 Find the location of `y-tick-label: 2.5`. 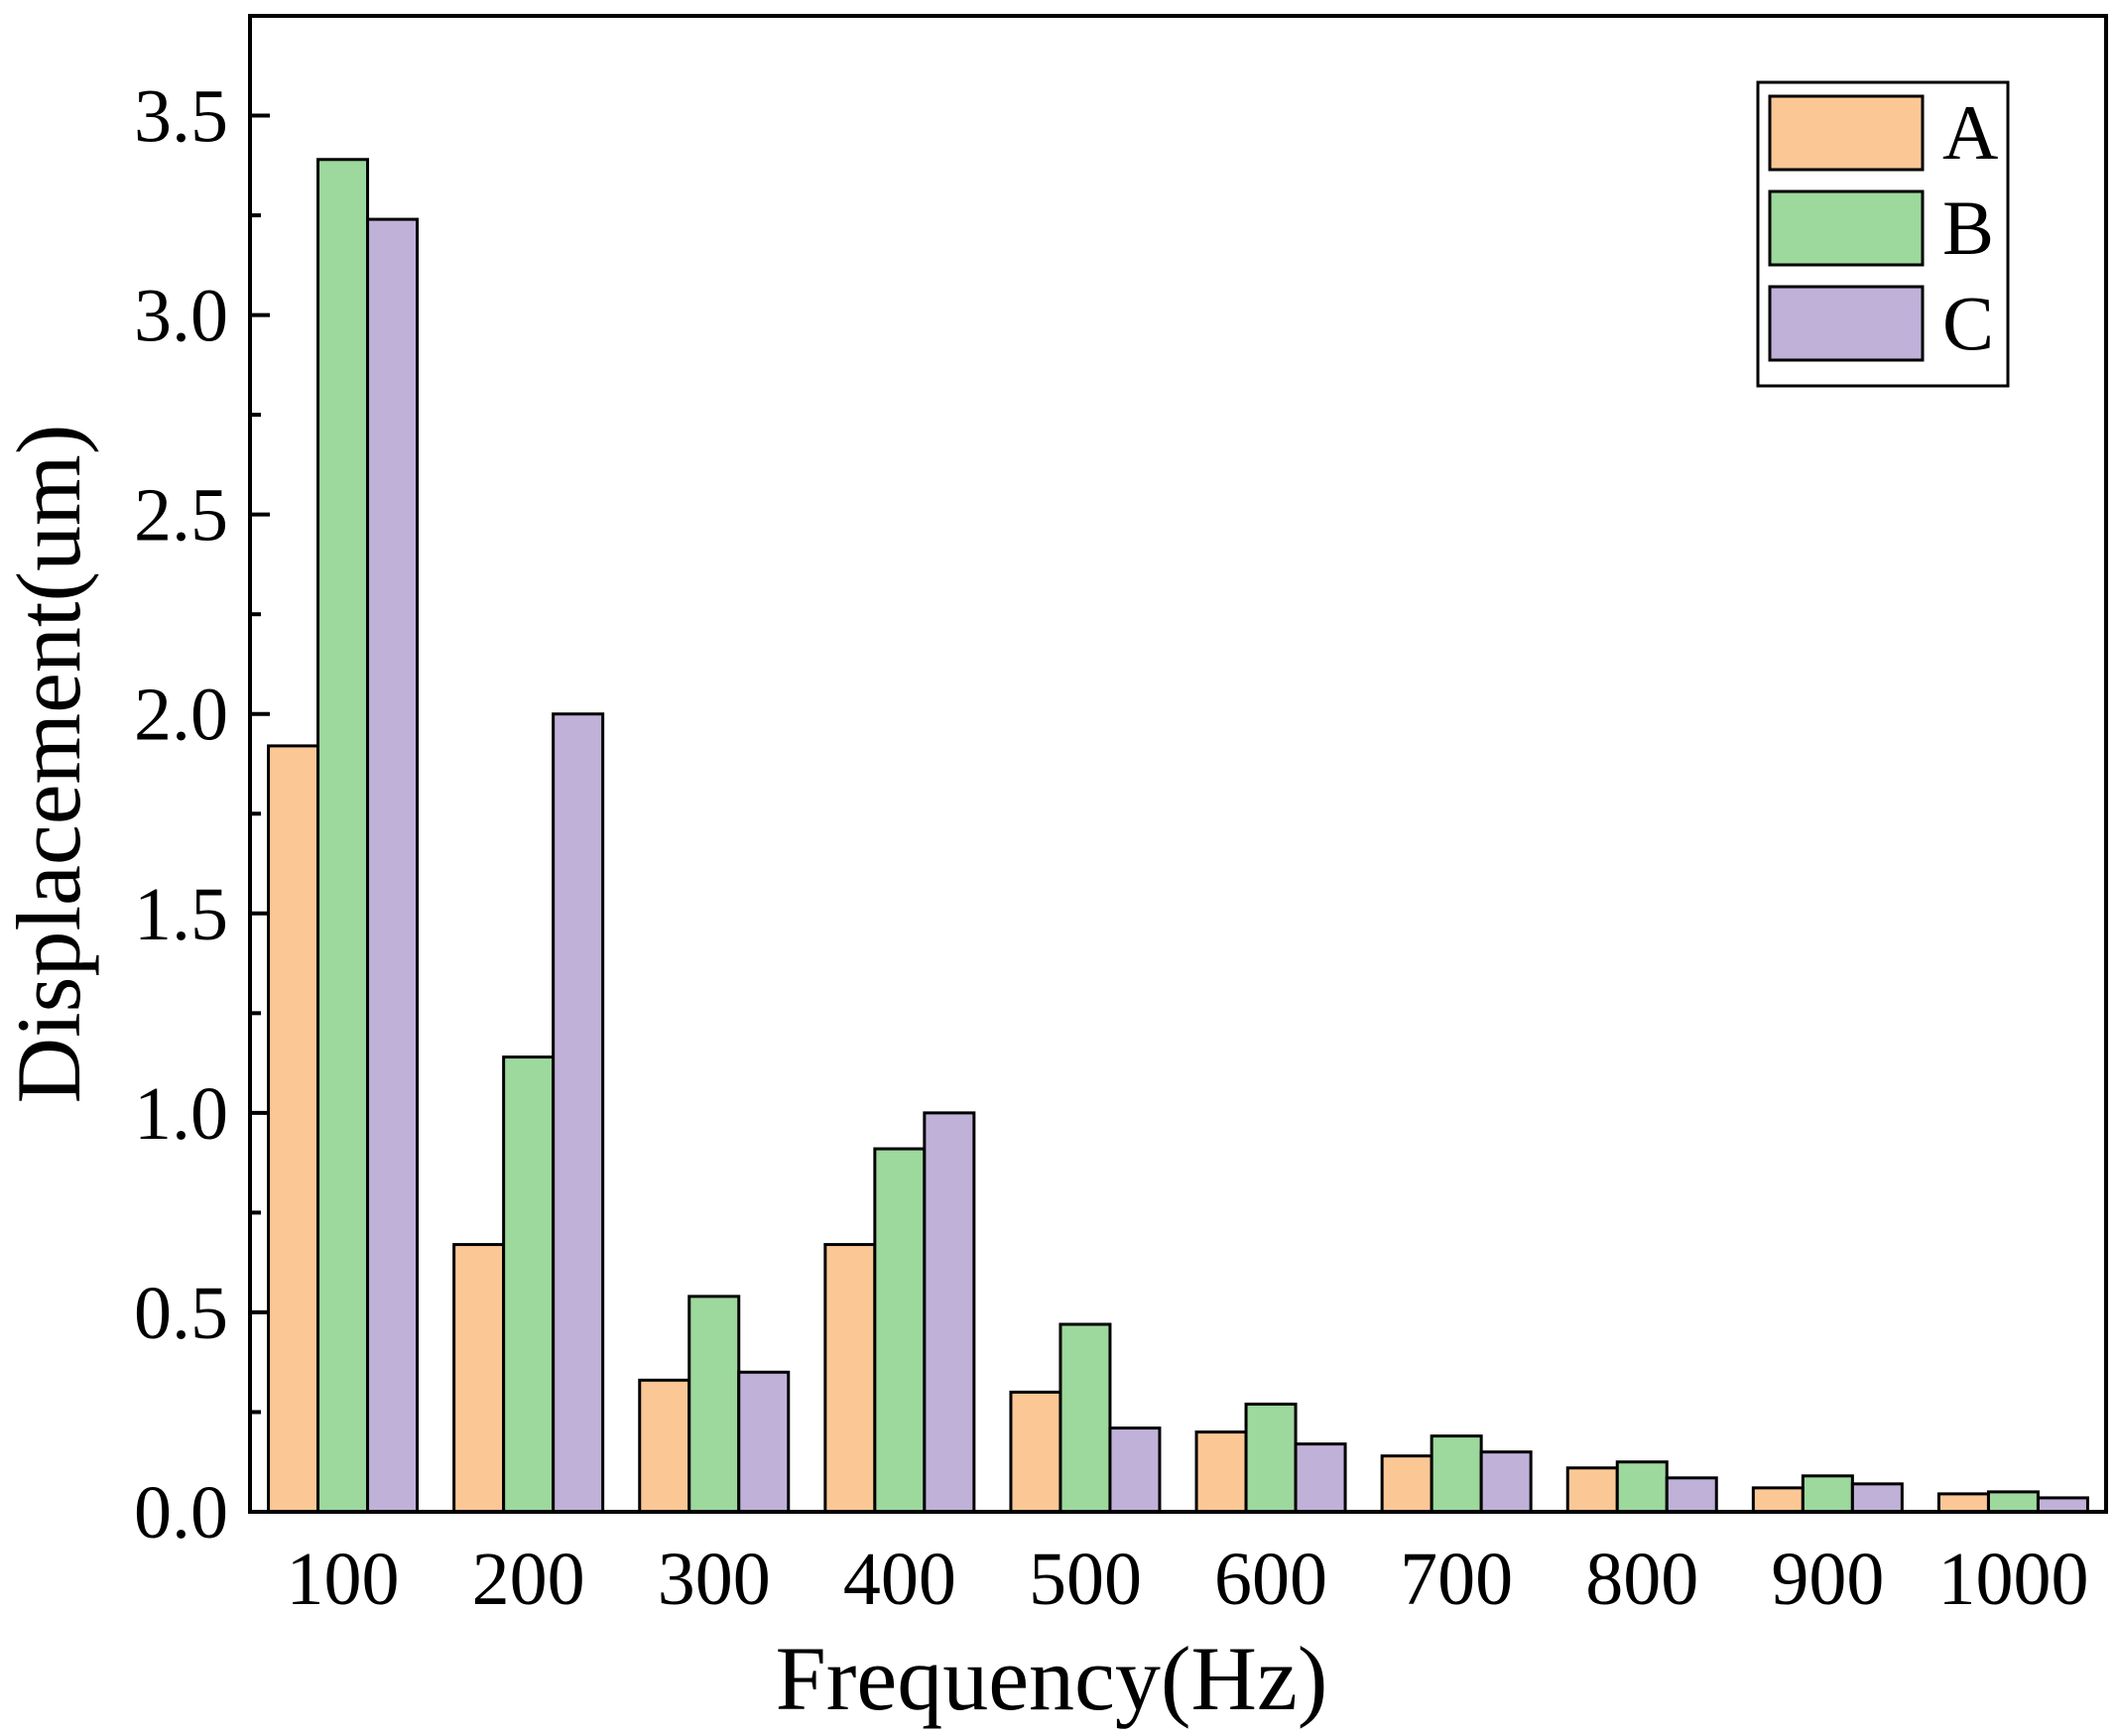

y-tick-label: 2.5 is located at coordinates (181, 516).